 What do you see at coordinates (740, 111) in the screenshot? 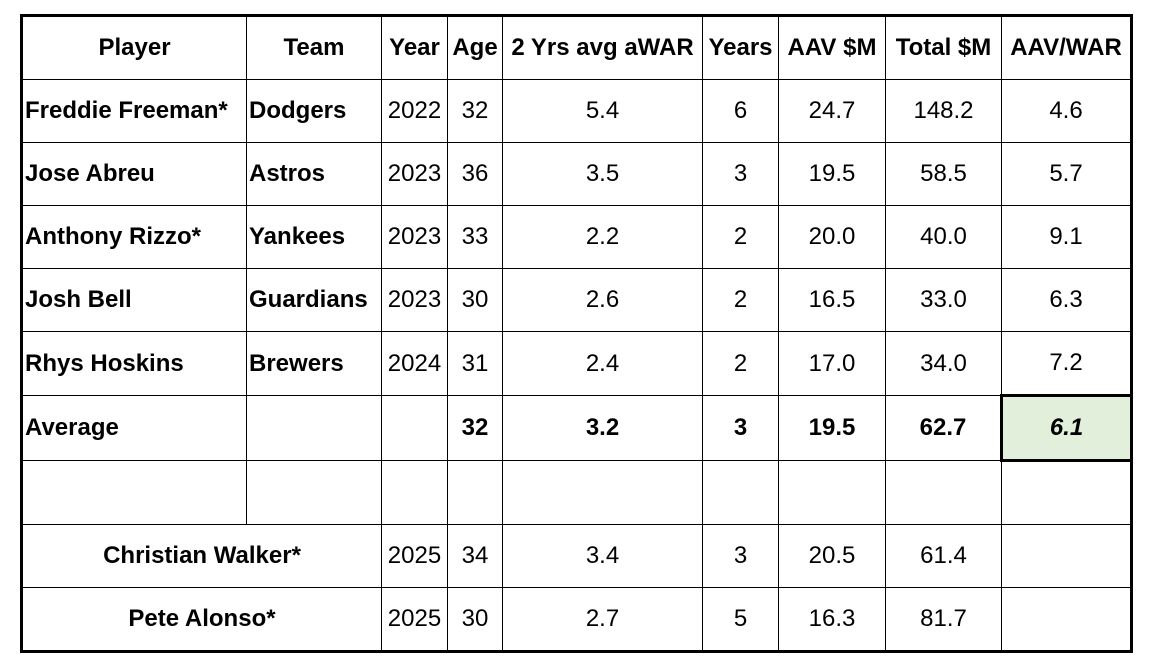
I see `years-cell: 6` at bounding box center [740, 111].